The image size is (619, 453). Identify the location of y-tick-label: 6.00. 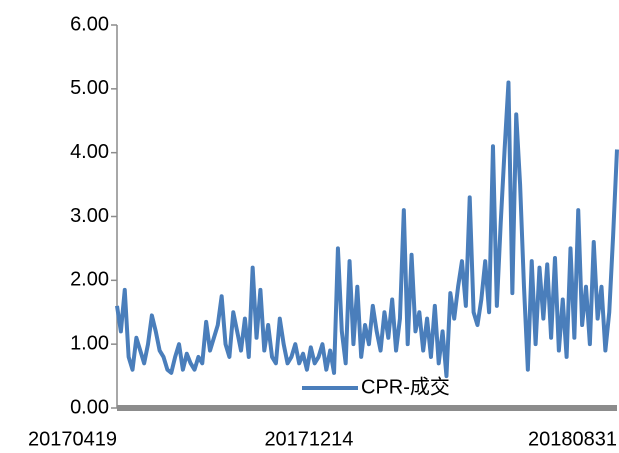
(89, 24).